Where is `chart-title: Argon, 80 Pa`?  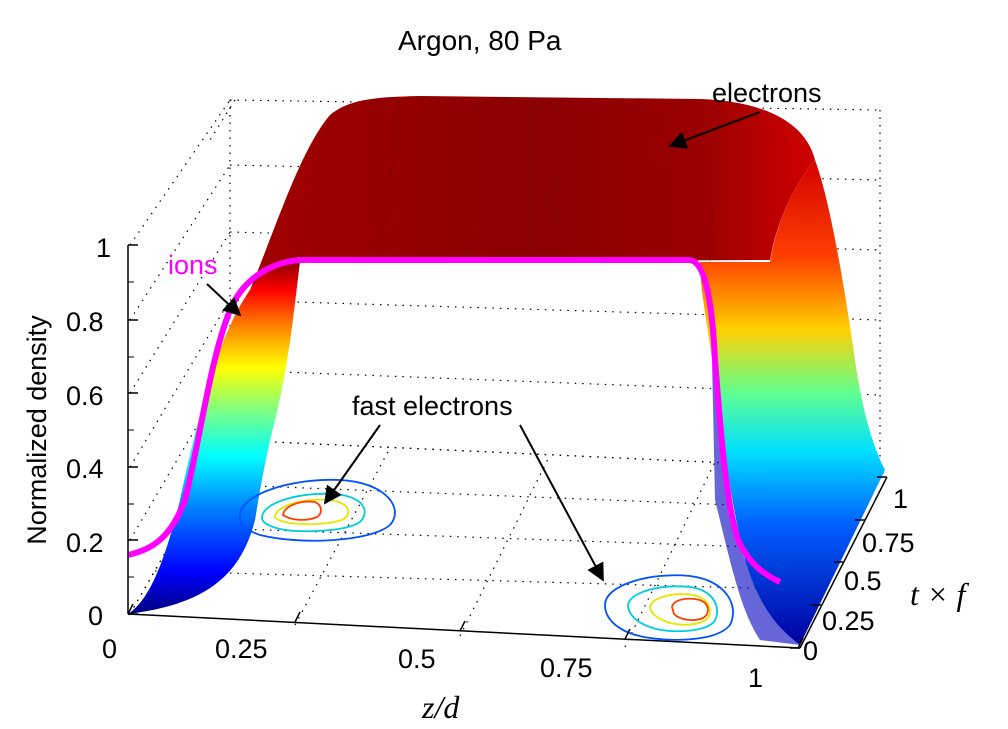 chart-title: Argon, 80 Pa is located at coordinates (480, 40).